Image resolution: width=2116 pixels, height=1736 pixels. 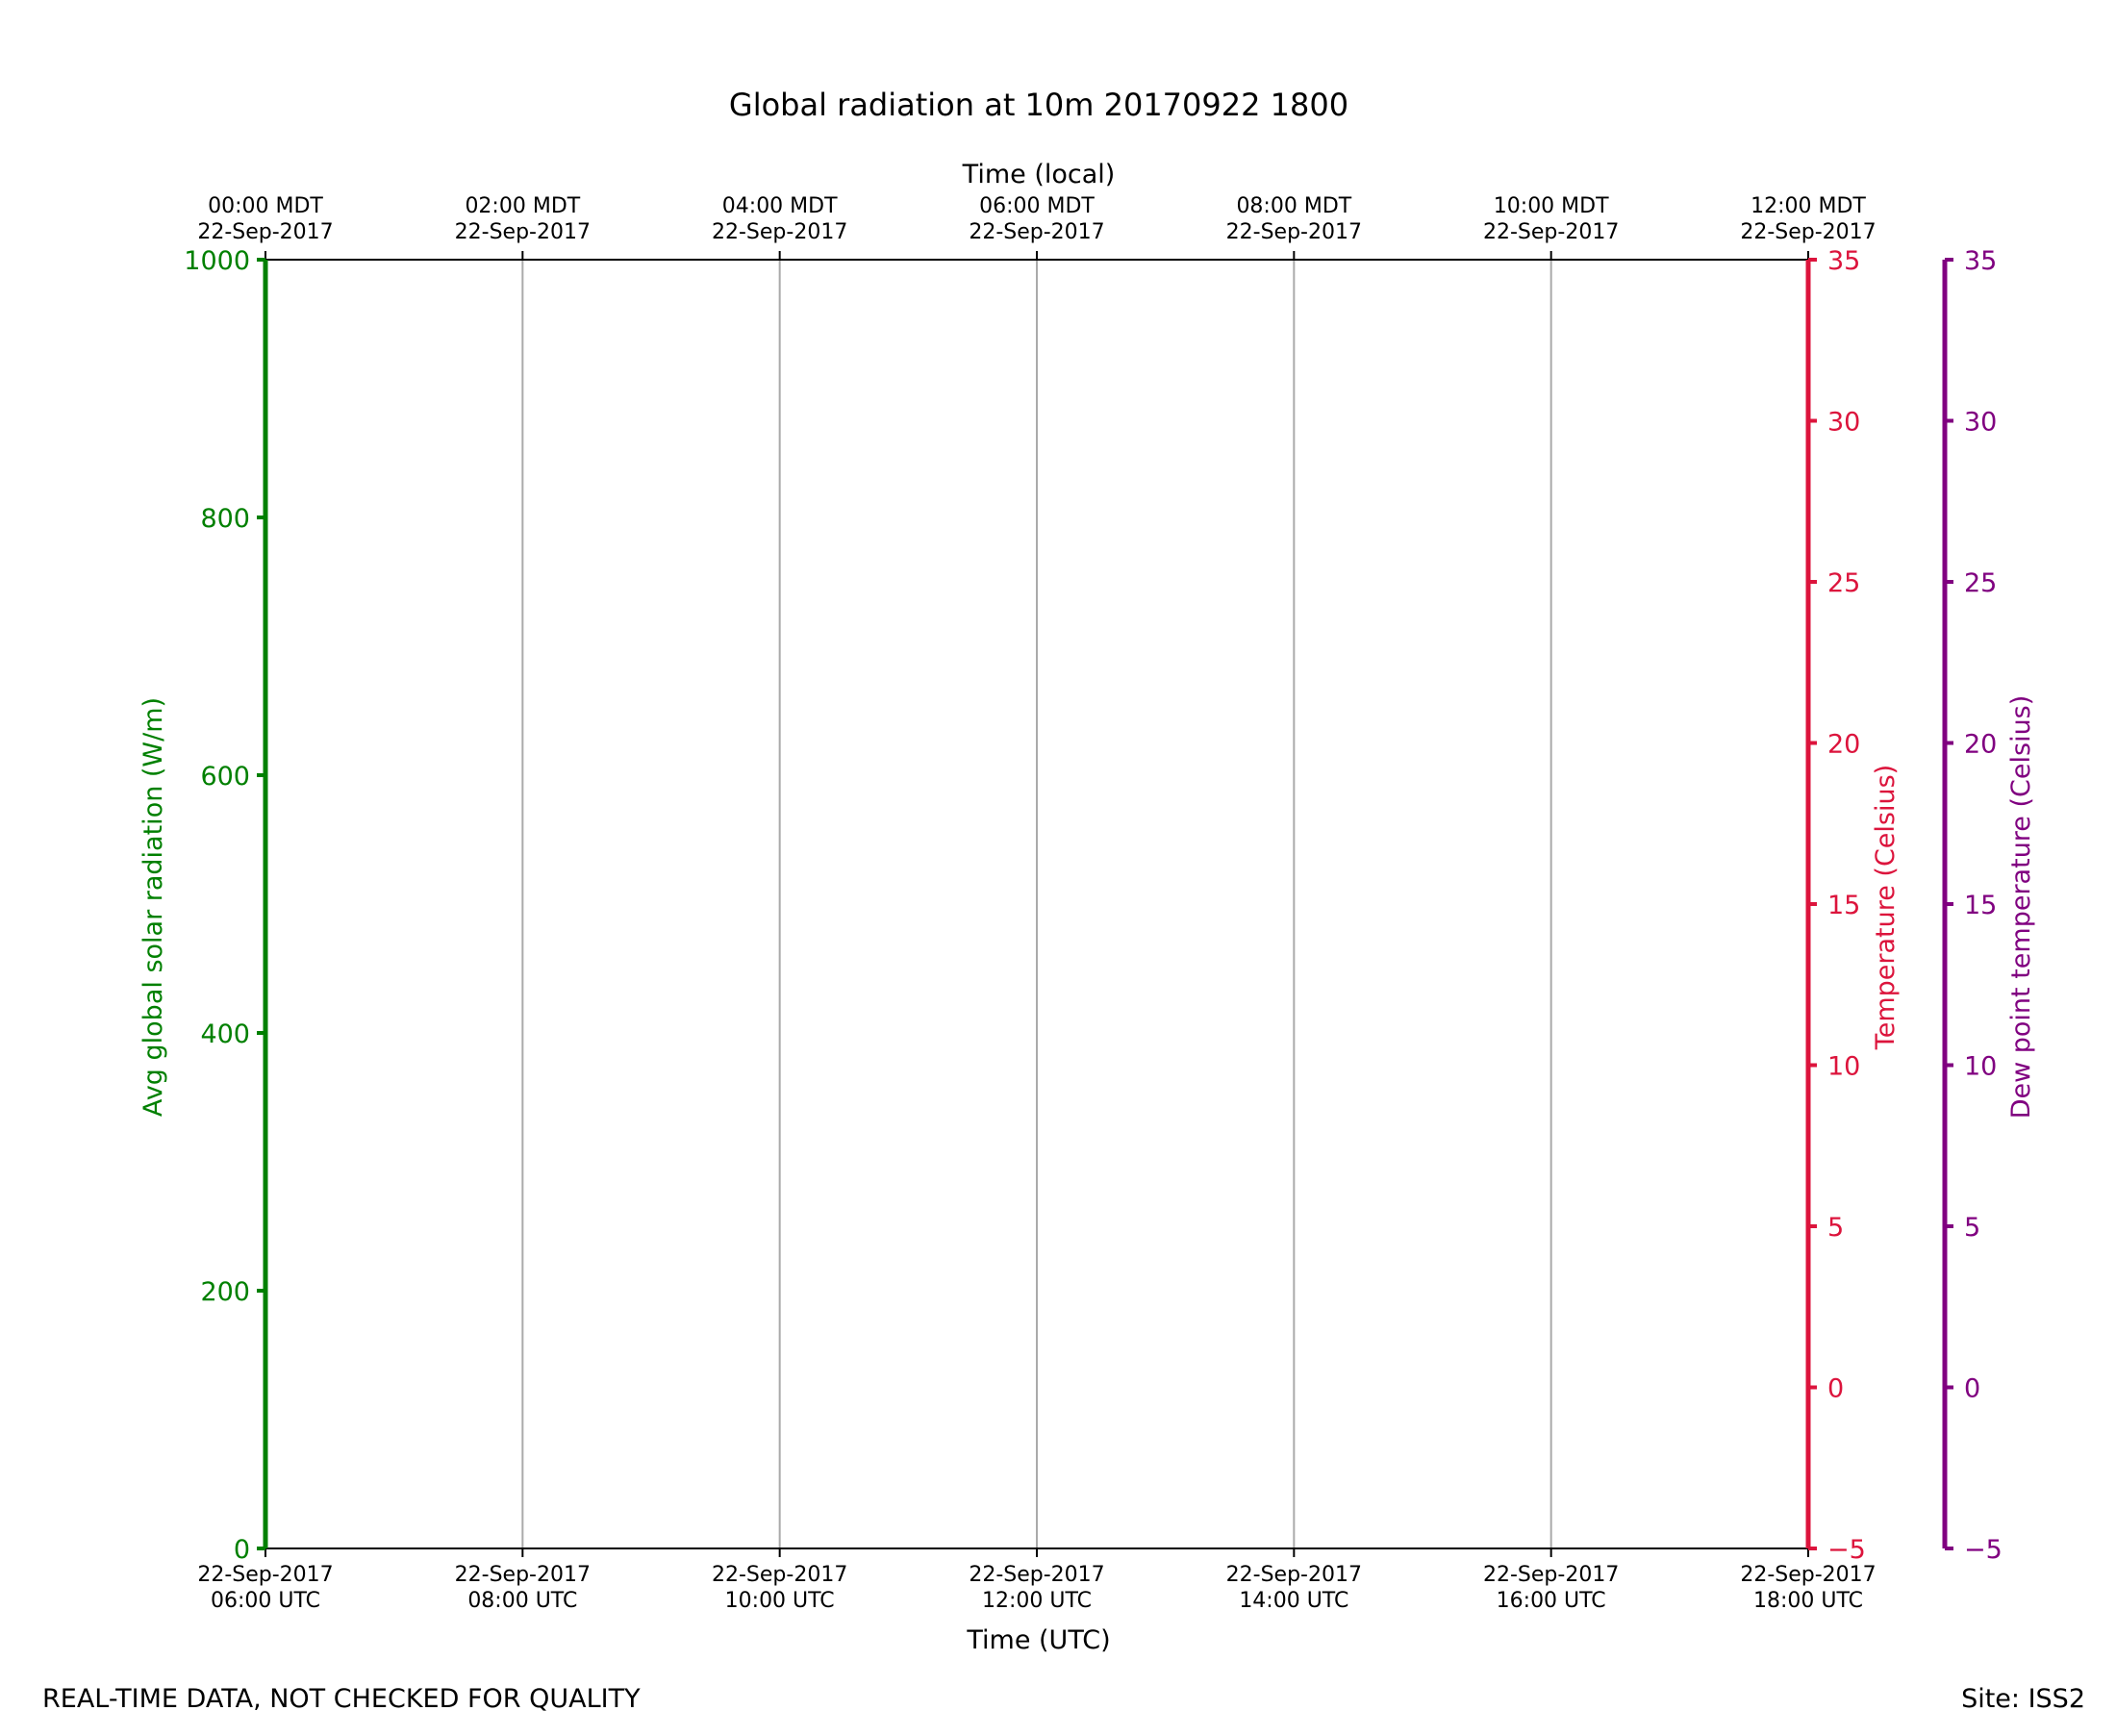 What do you see at coordinates (1038, 105) in the screenshot?
I see `chart-title: Global radiation at 10m 20170922 1800` at bounding box center [1038, 105].